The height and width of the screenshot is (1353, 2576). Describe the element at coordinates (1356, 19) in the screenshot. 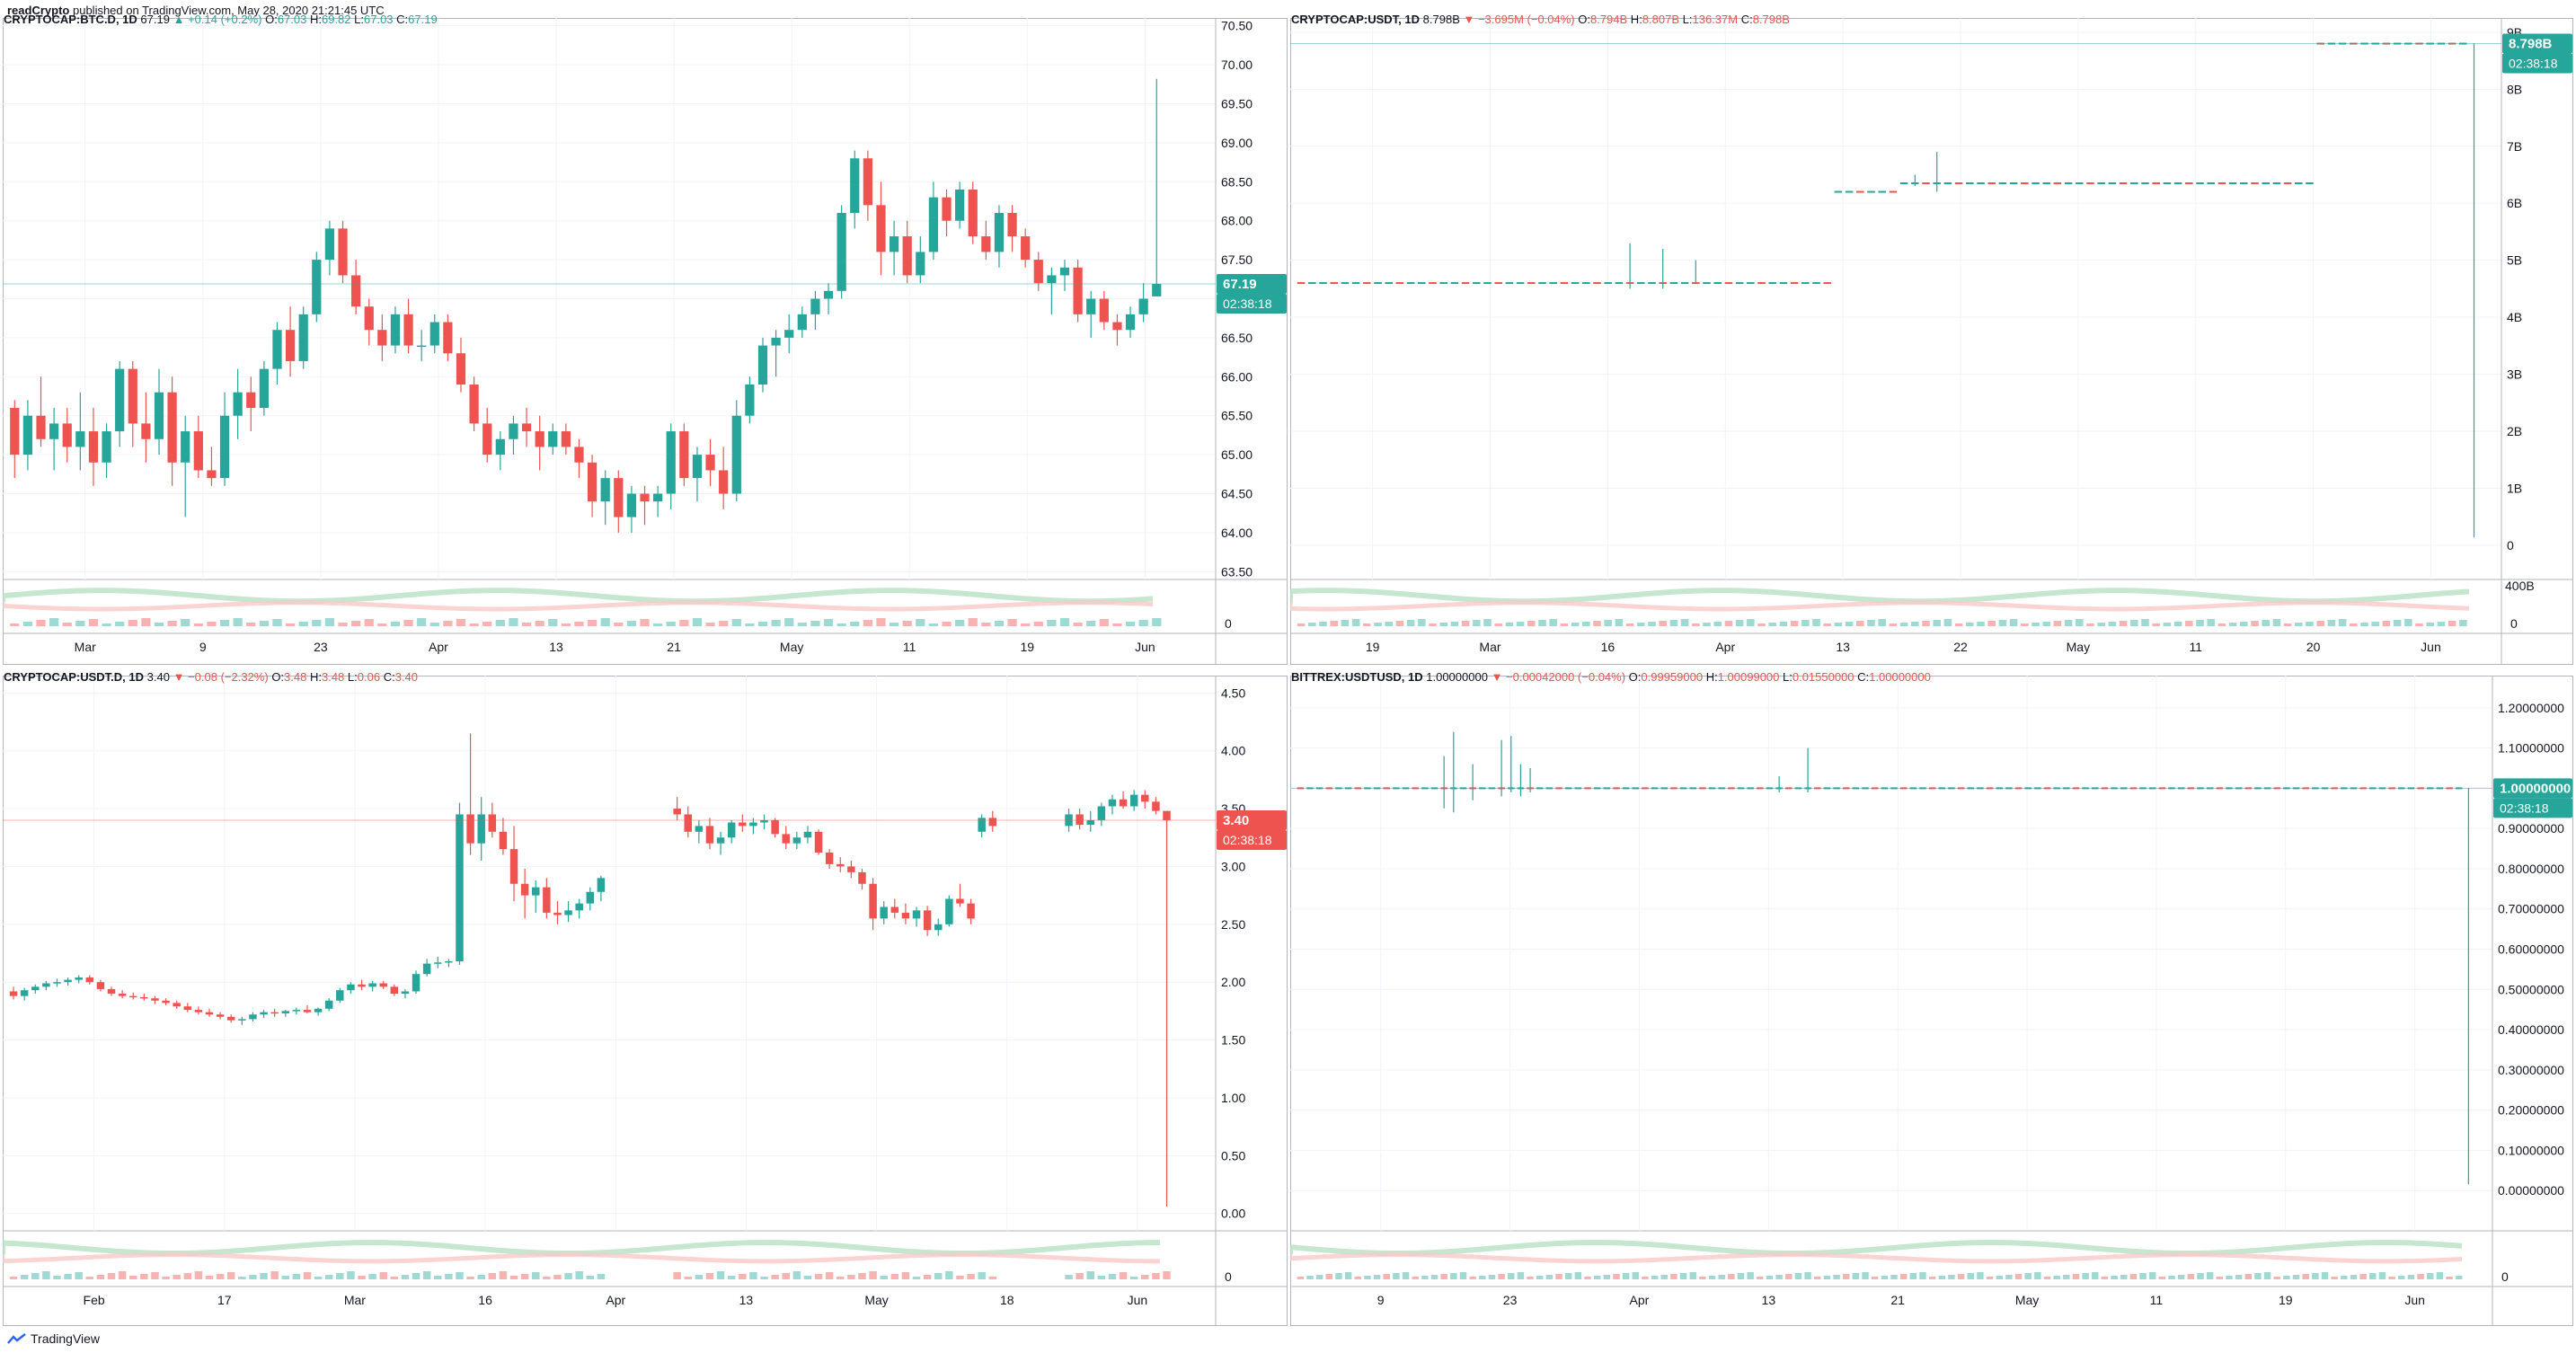

I see `legend-symbol: CRYPTOCAP:USDT, 1D` at that location.